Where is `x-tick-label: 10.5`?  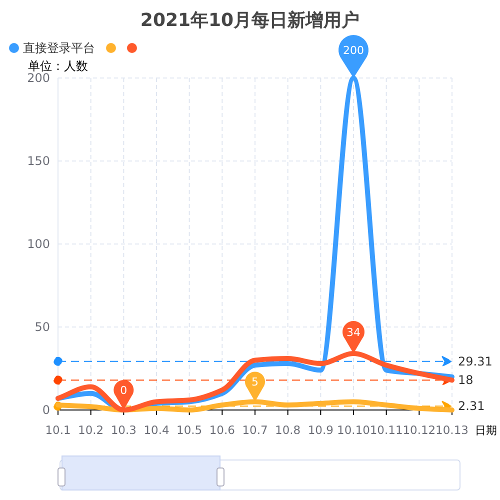
x-tick-label: 10.5 is located at coordinates (189, 430).